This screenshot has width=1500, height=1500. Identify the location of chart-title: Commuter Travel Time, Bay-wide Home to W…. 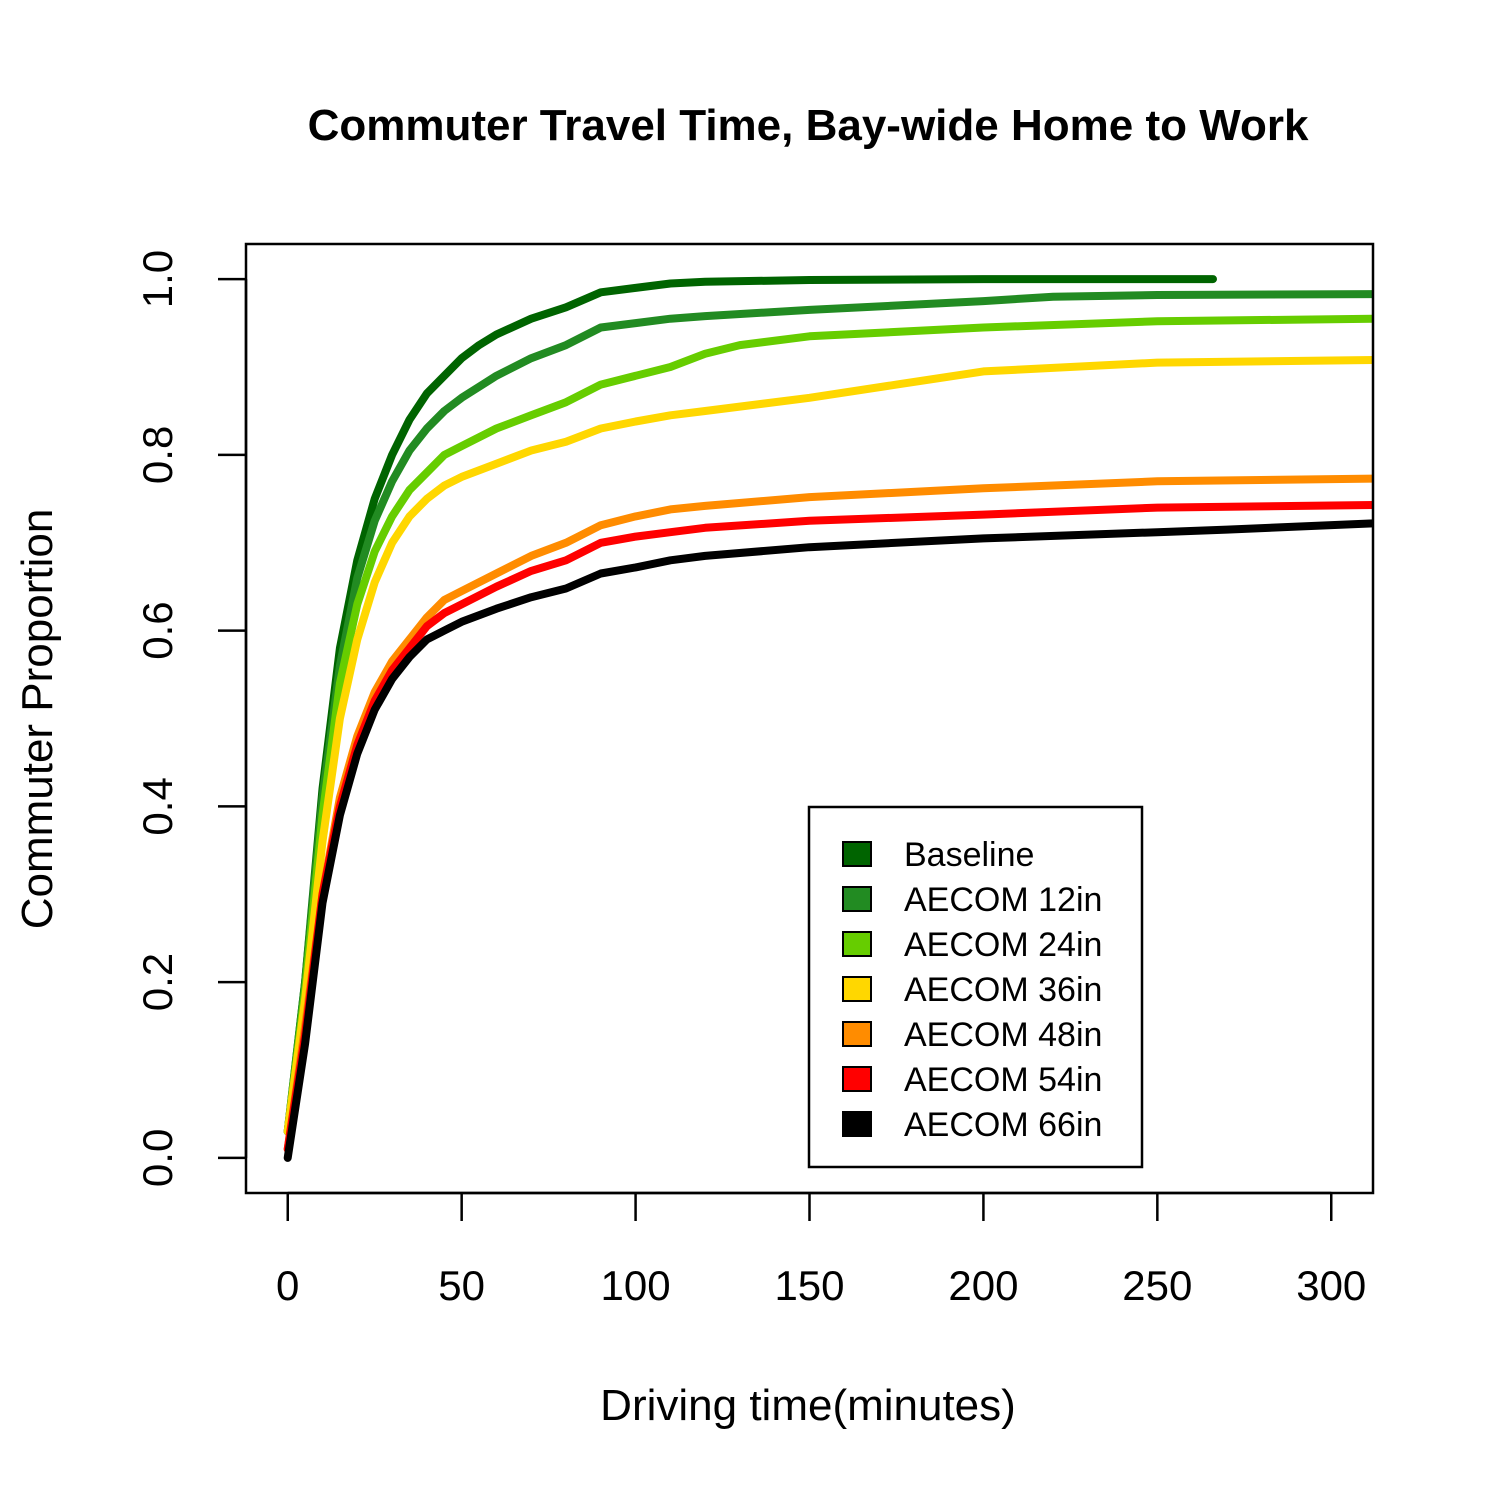
(808, 125).